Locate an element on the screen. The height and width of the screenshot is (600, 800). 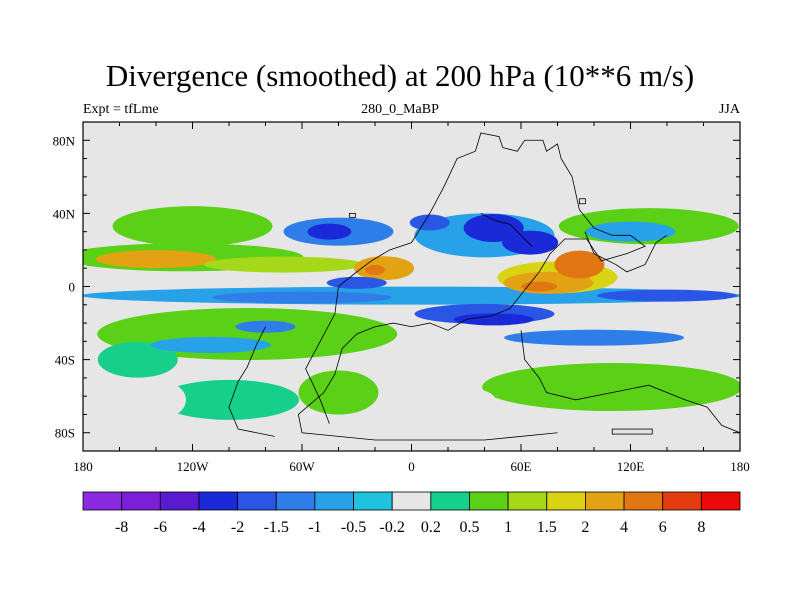
south-atlantic-green is located at coordinates (338, 392).